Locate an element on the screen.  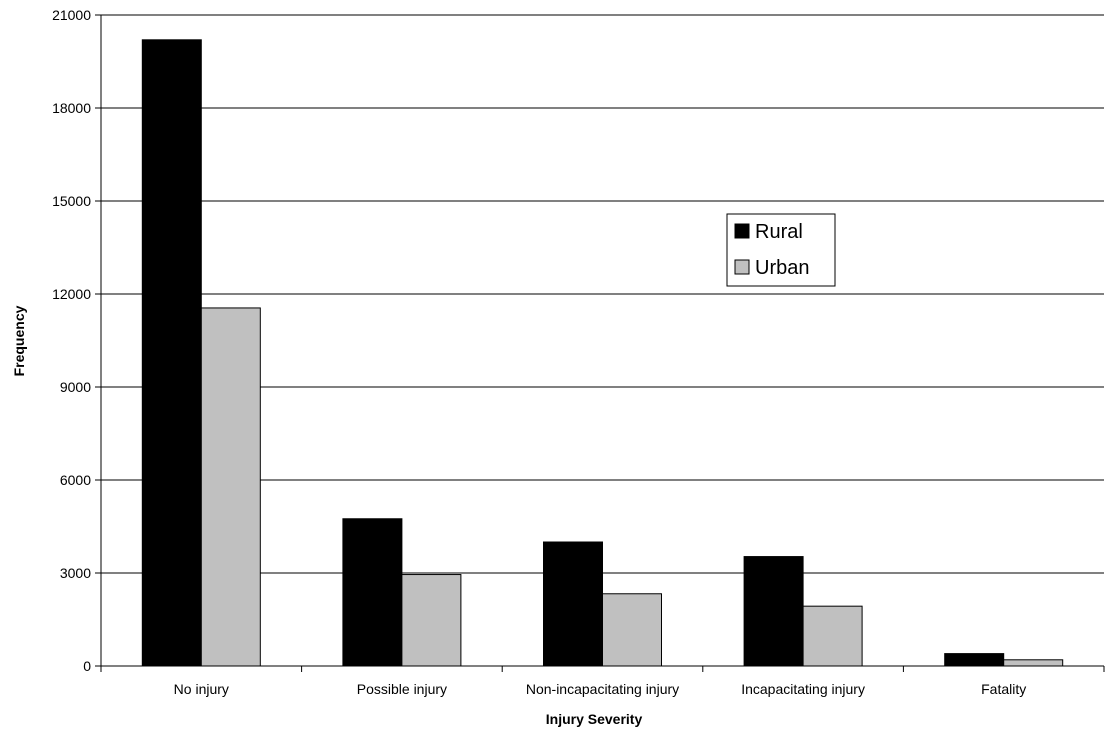
x-tick-label: Fatality is located at coordinates (1003, 689).